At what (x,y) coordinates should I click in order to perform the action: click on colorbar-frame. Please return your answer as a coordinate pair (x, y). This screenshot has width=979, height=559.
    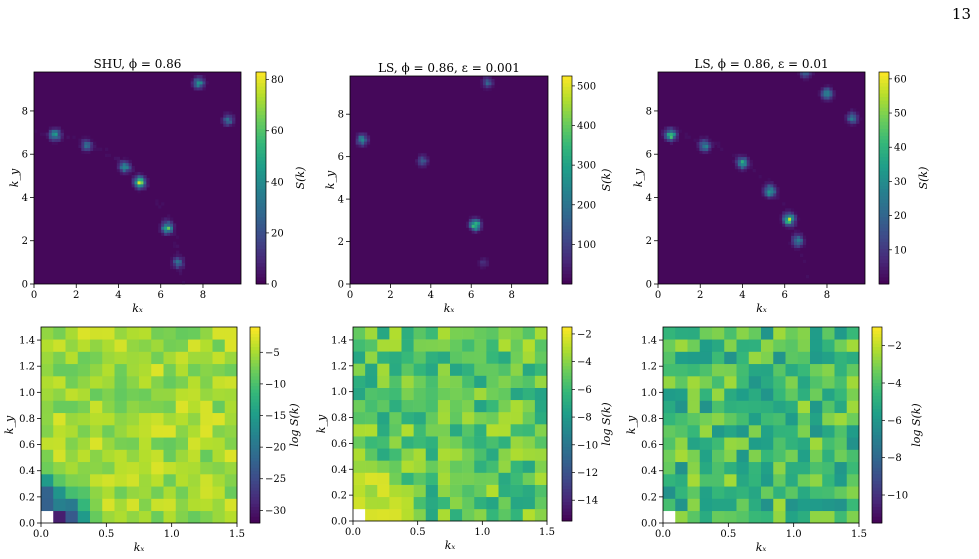
    Looking at the image, I should click on (255, 425).